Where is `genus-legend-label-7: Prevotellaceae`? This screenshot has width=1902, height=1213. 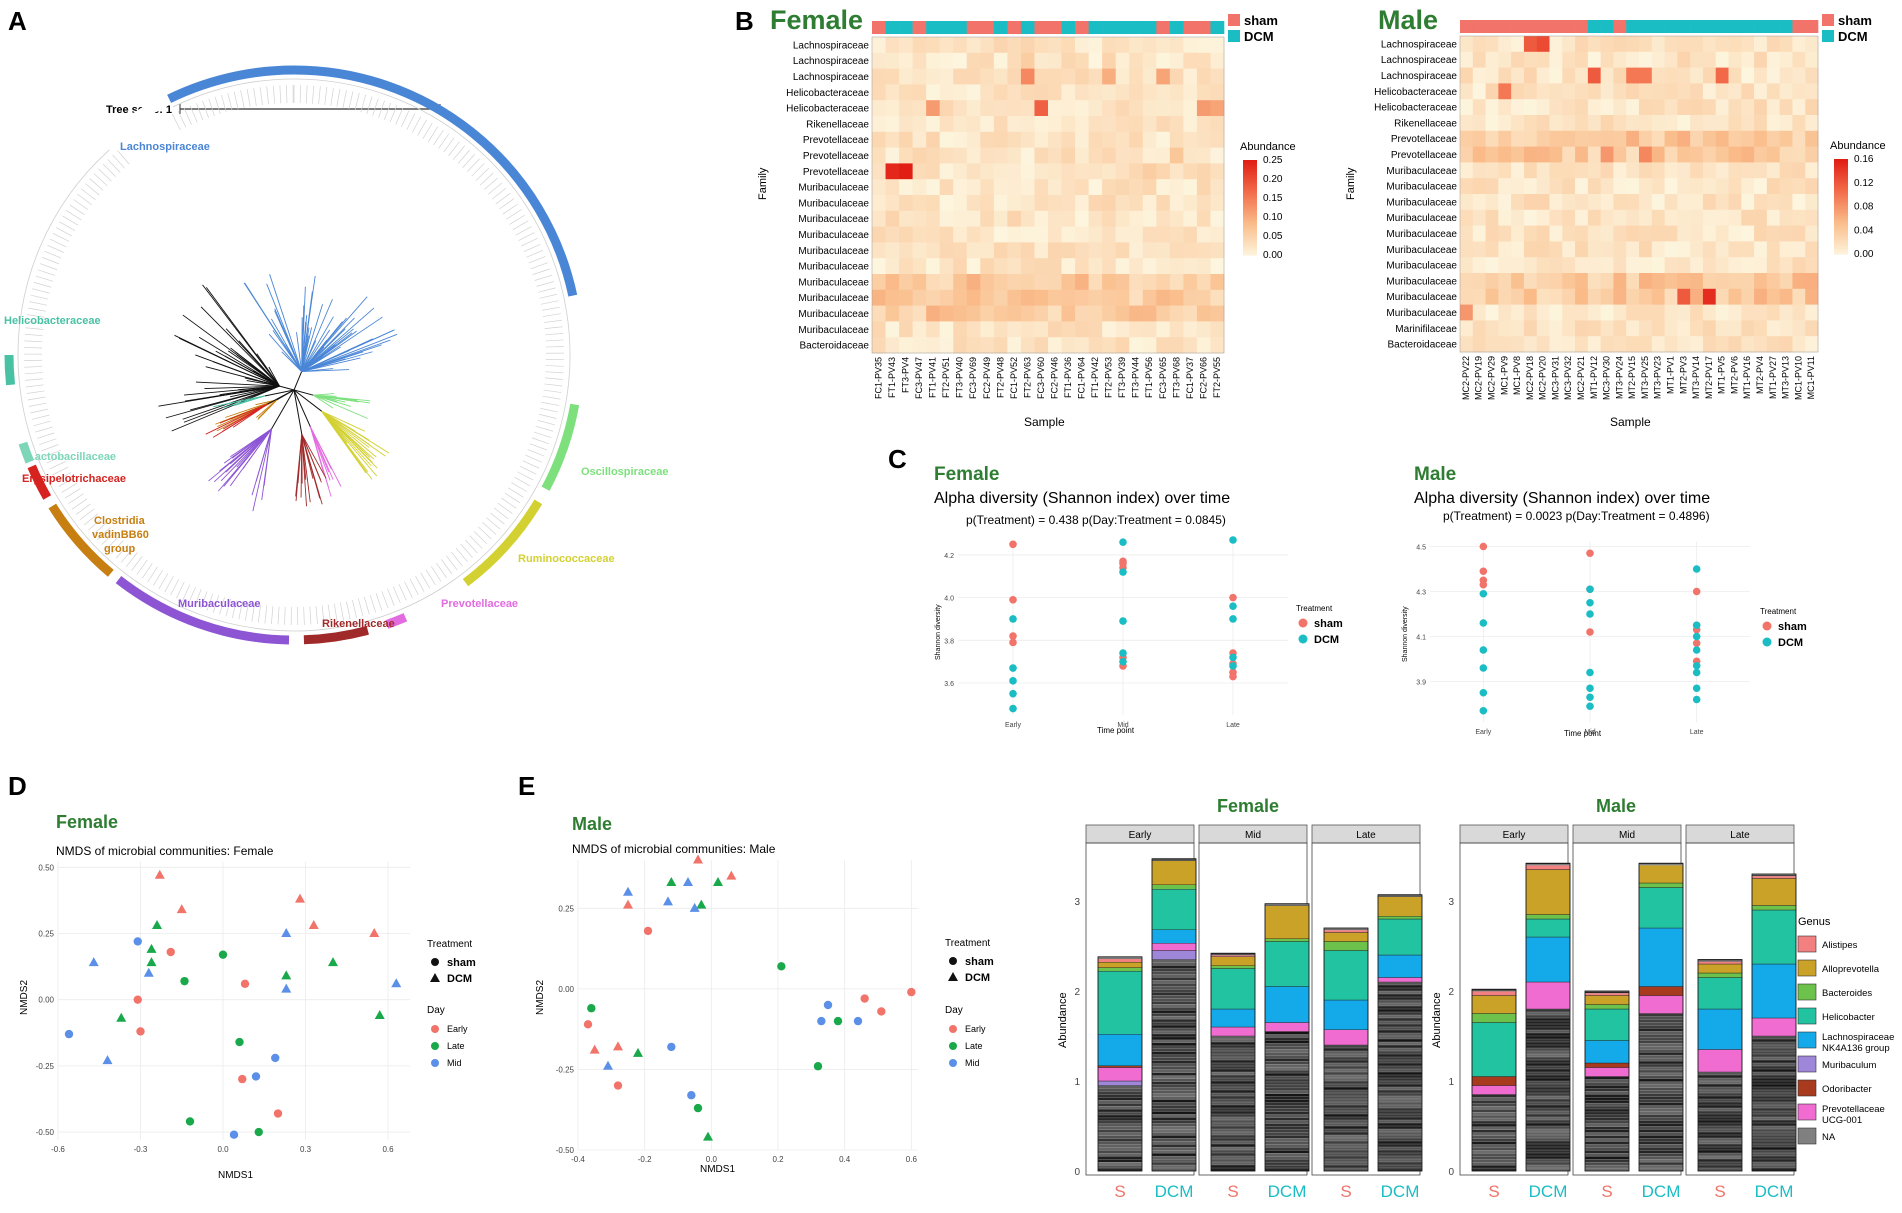 genus-legend-label-7: Prevotellaceae is located at coordinates (1853, 1109).